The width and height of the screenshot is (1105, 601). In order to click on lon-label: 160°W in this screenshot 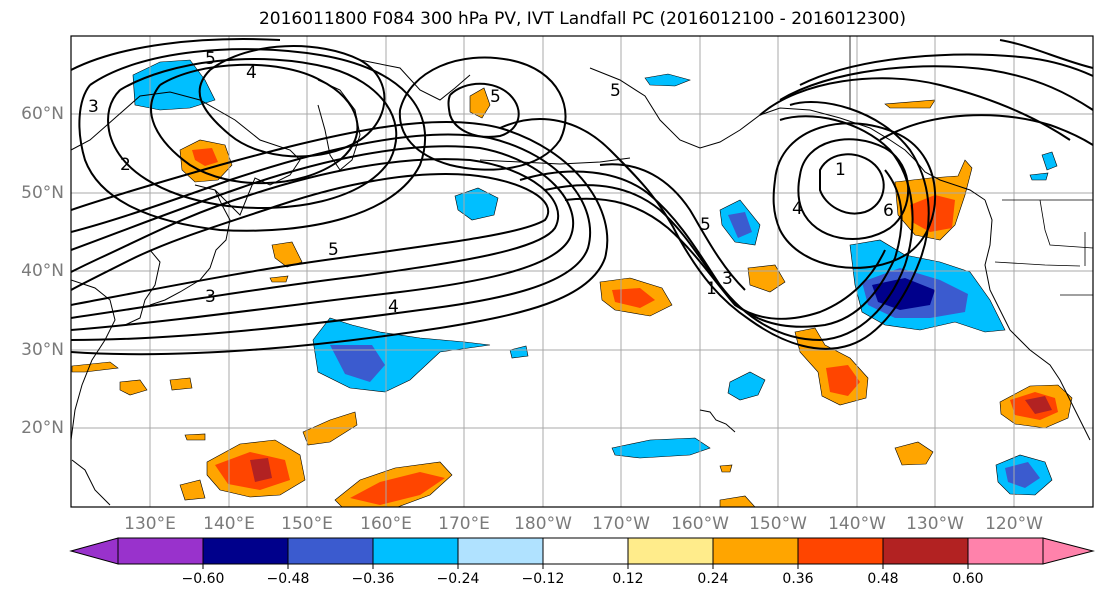, I will do `click(700, 524)`.